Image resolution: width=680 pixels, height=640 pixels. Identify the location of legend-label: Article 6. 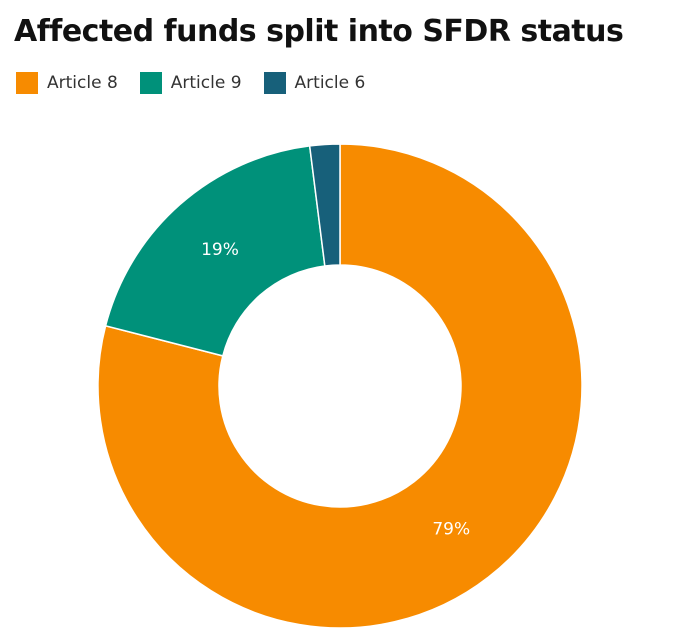
(330, 83).